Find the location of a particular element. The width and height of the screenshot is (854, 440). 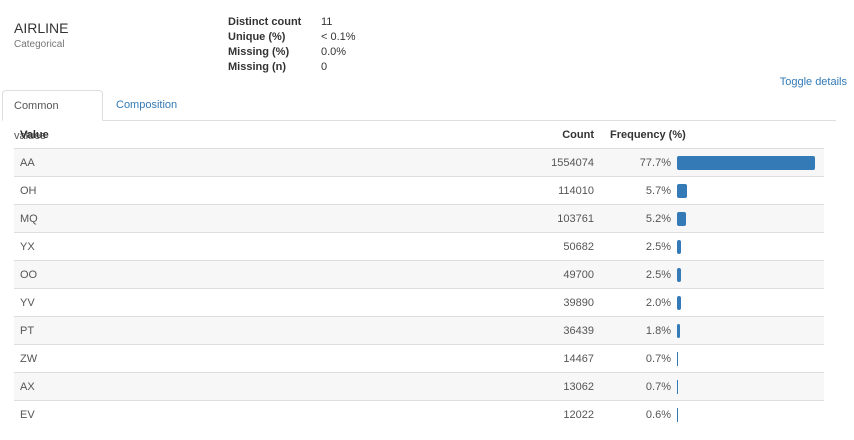

row-count: 103761 is located at coordinates (507, 218).